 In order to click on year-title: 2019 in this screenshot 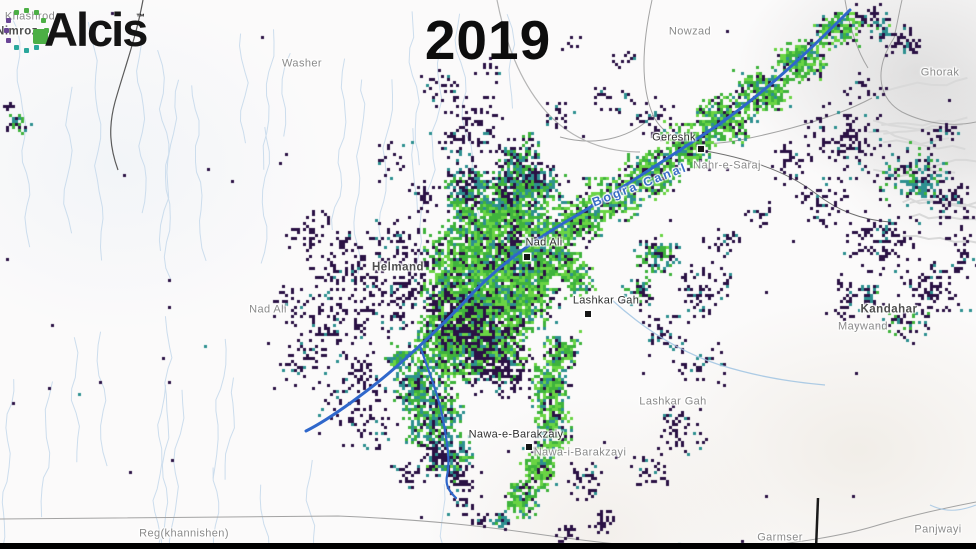, I will do `click(488, 40)`.